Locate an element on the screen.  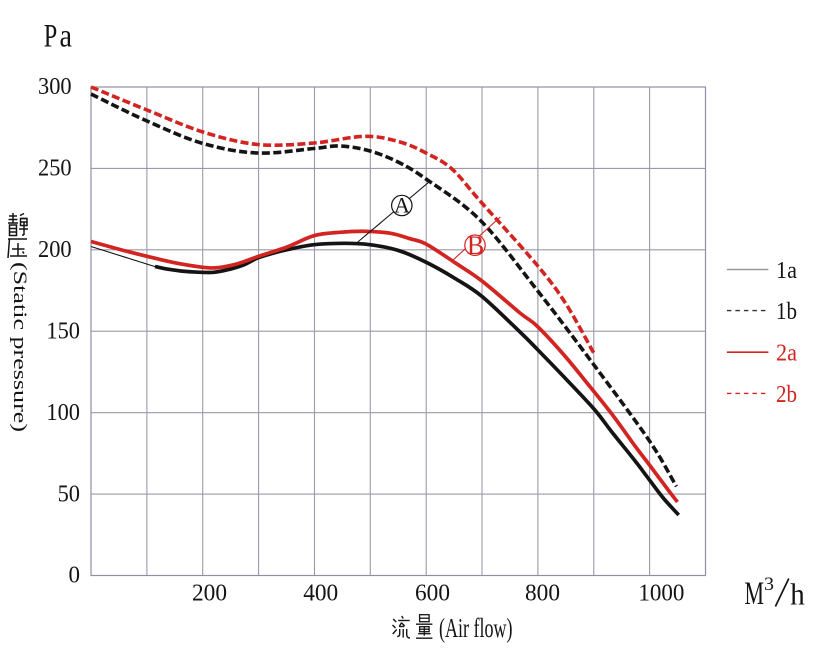
svg-text: 100 is located at coordinates (63, 413).